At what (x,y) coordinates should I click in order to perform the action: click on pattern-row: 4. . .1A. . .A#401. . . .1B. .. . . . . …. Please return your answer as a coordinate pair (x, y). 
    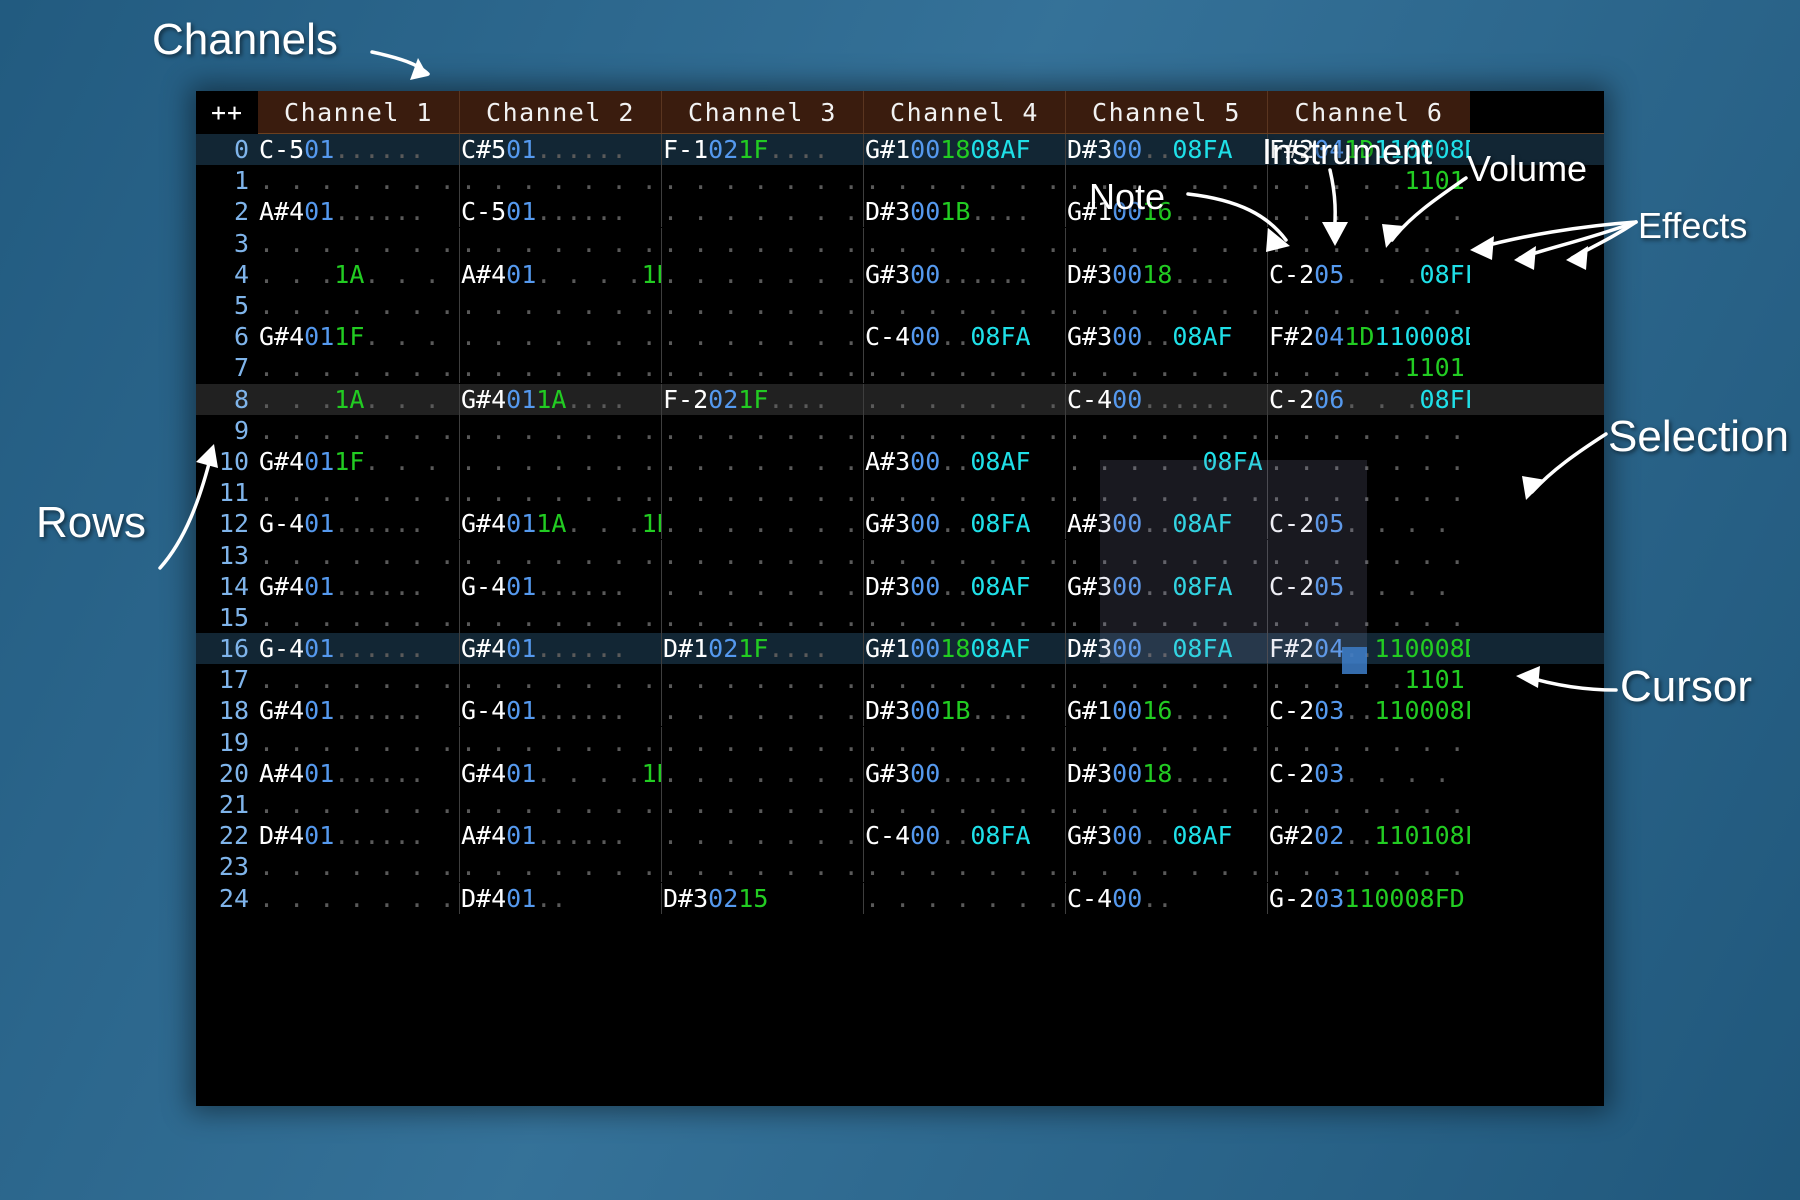
    Looking at the image, I should click on (900, 274).